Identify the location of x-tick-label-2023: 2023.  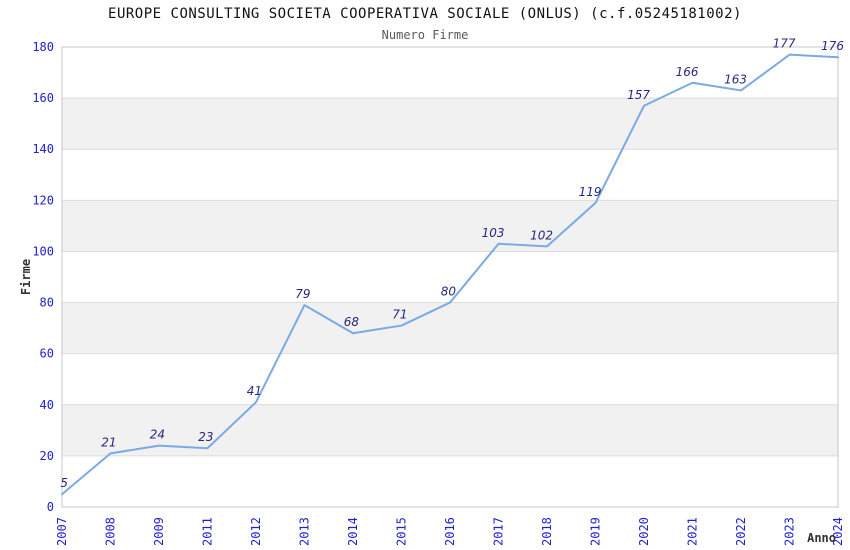
(790, 531).